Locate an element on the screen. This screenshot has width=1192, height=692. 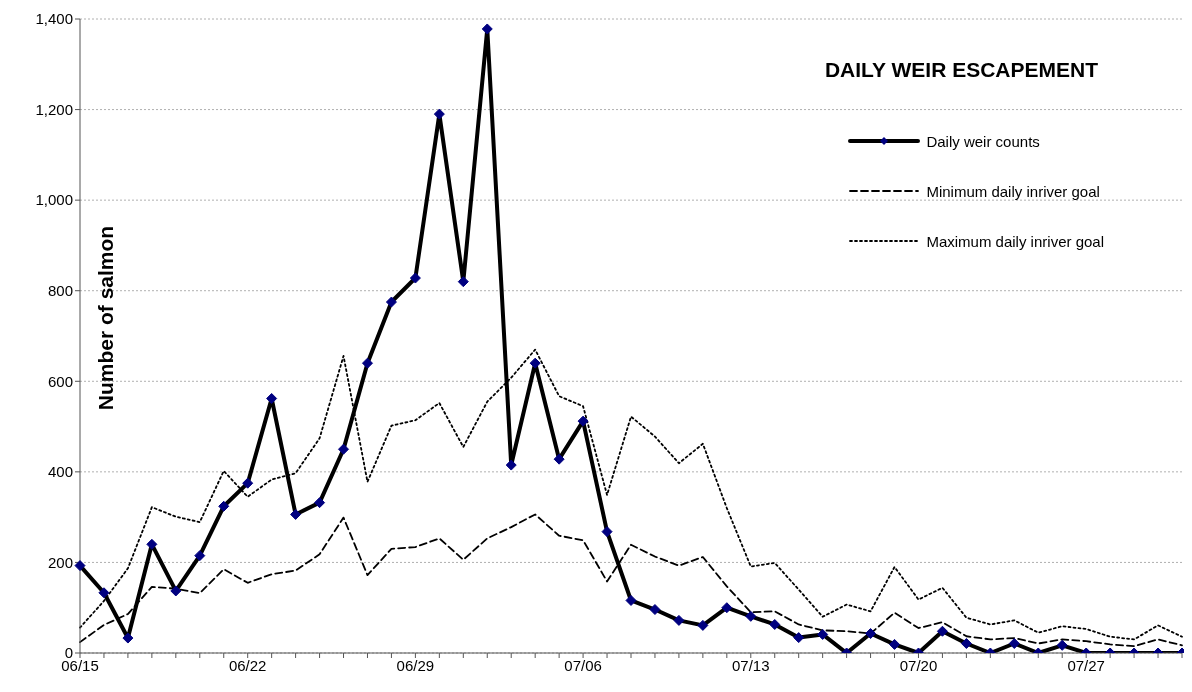
y-tick-label: 1,400 is located at coordinates (54, 19).